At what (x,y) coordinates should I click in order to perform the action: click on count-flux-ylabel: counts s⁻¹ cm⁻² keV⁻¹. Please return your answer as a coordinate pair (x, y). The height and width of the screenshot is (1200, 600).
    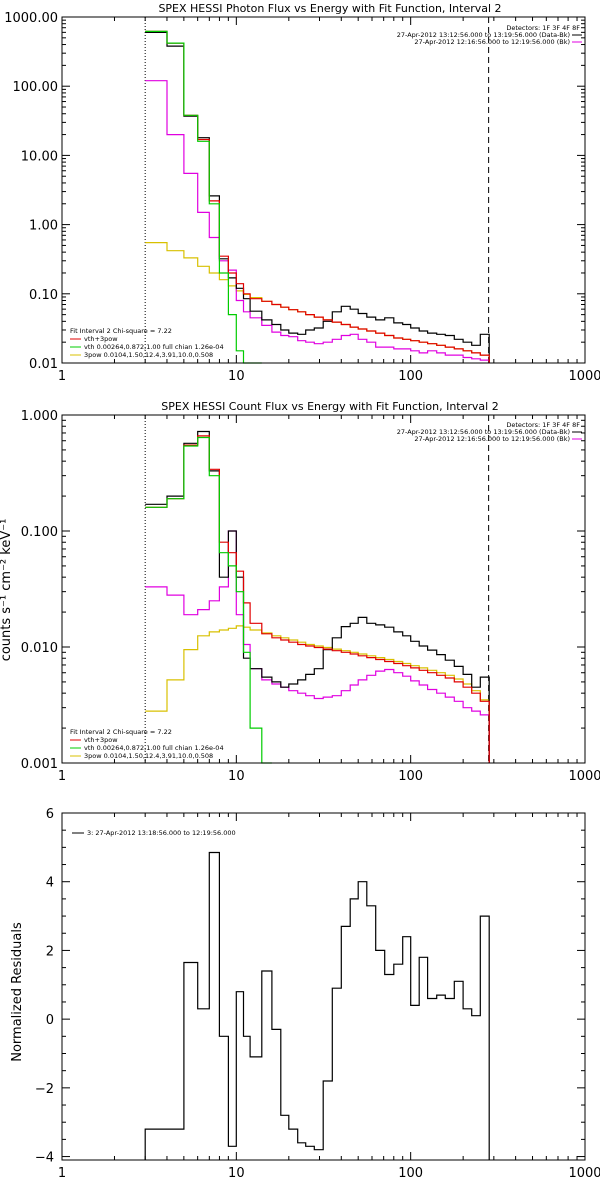
    Looking at the image, I should click on (7, 590).